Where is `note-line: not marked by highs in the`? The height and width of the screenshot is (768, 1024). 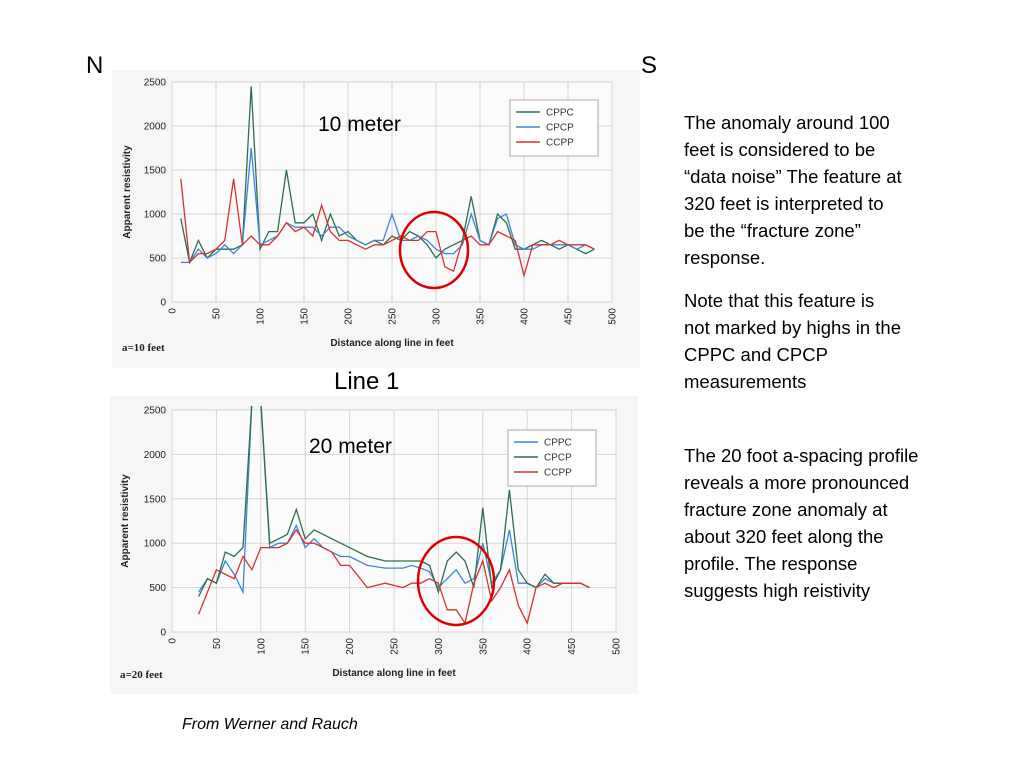
note-line: not marked by highs in the is located at coordinates (792, 327).